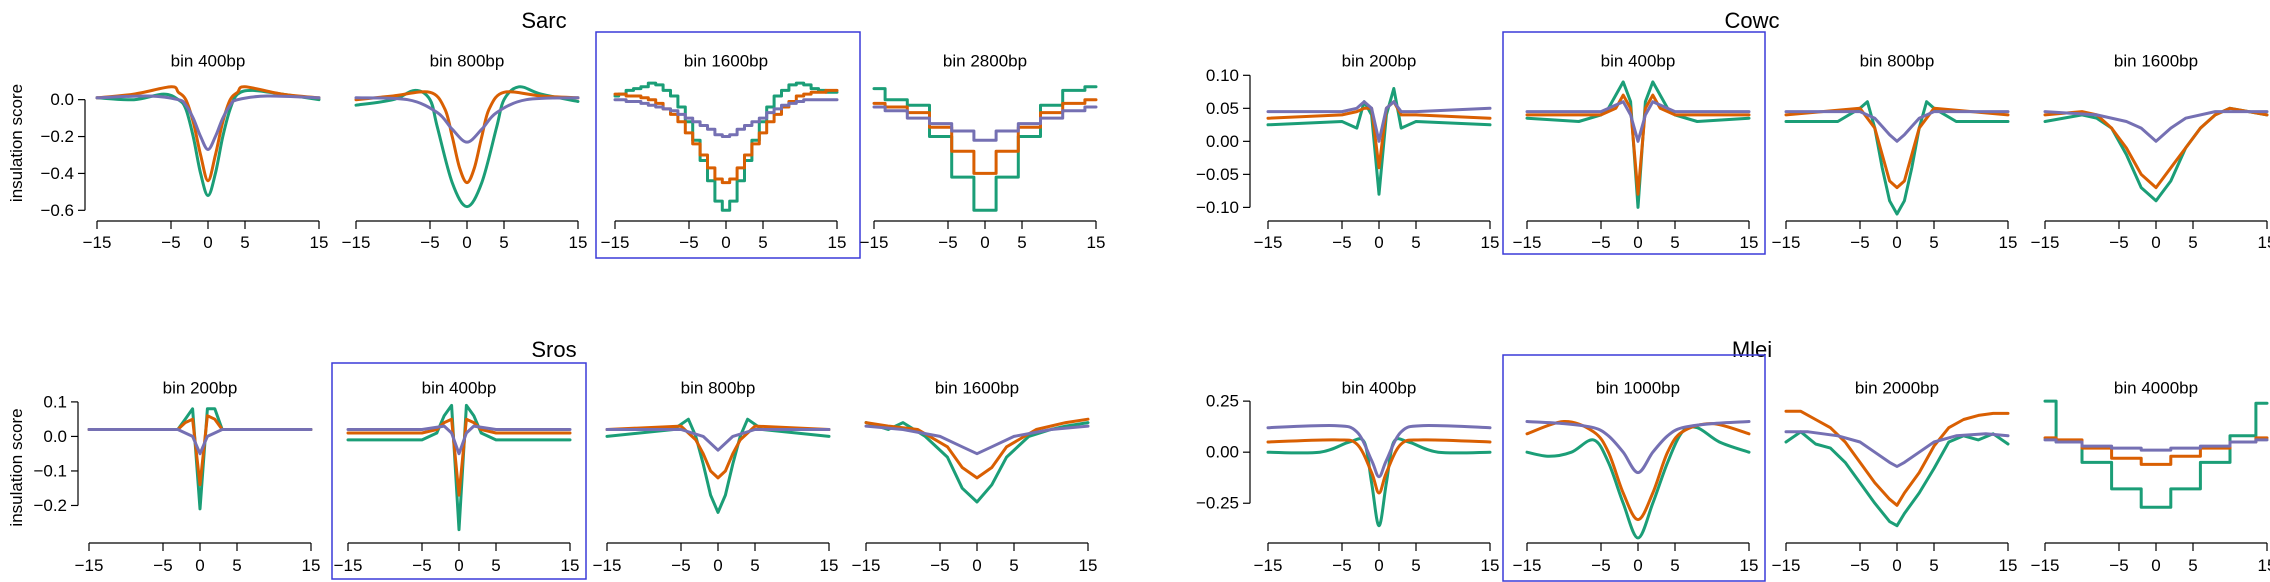 This screenshot has height=582, width=2270. Describe the element at coordinates (1752, 349) in the screenshot. I see `group-title: Mlei` at that location.